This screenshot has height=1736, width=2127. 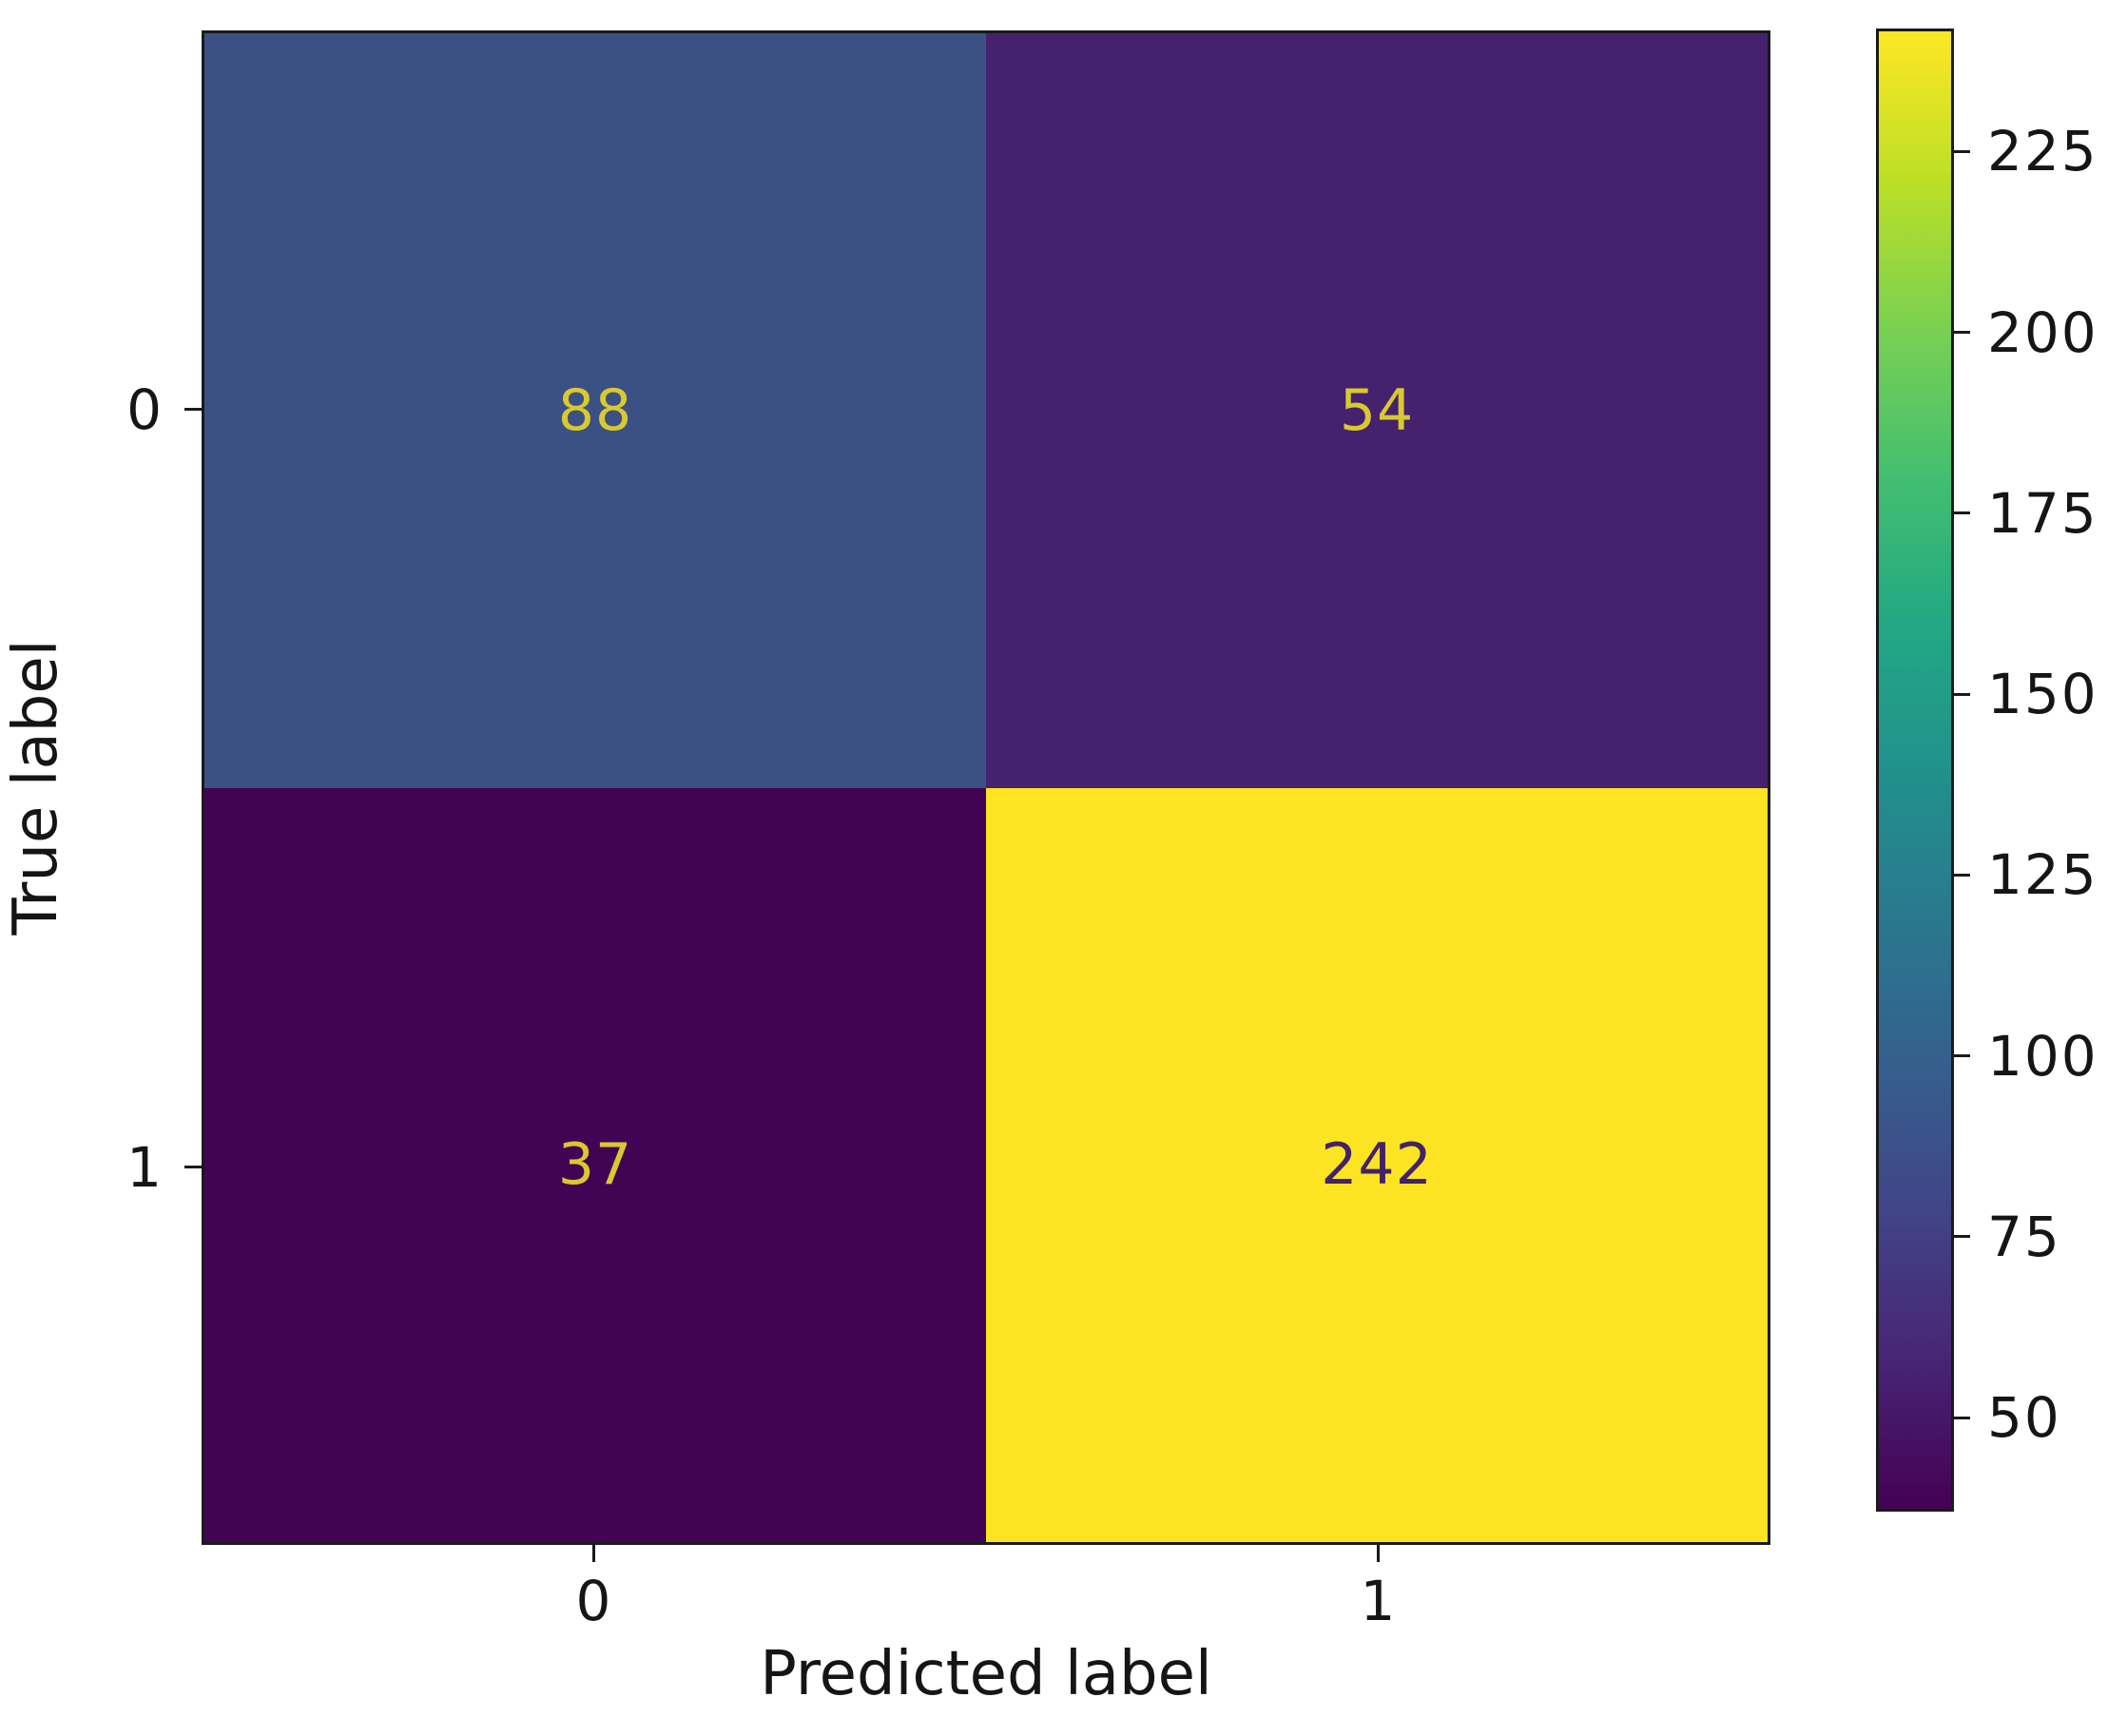 What do you see at coordinates (2042, 695) in the screenshot?
I see `colorbar-tick-label-150: 150` at bounding box center [2042, 695].